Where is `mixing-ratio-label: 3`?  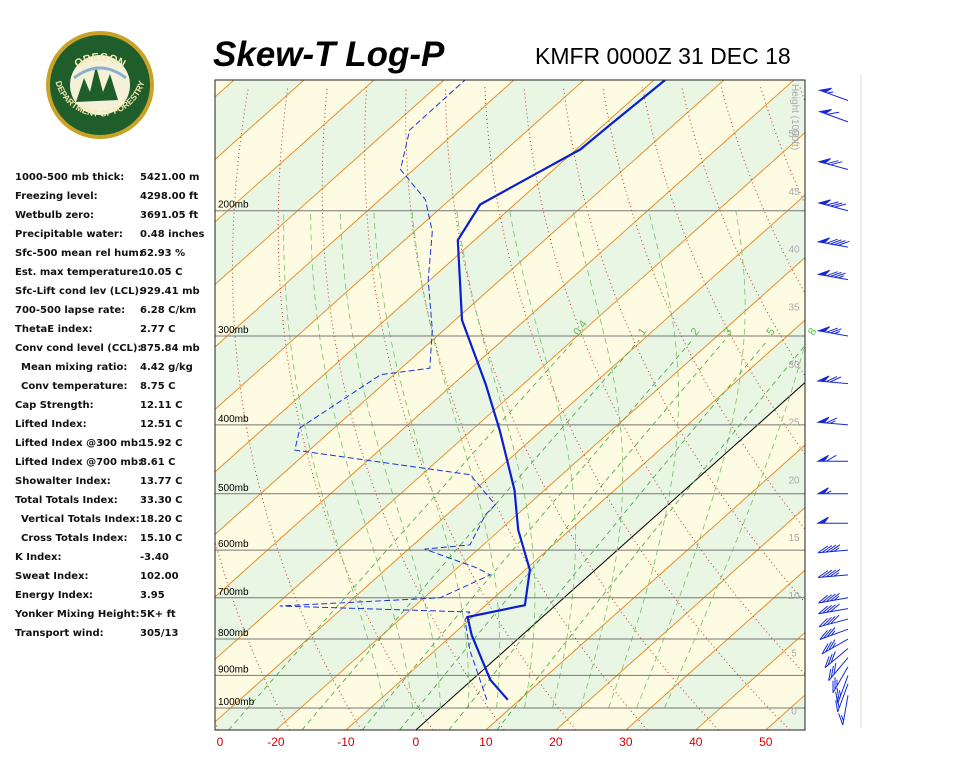 mixing-ratio-label: 3 is located at coordinates (727, 332).